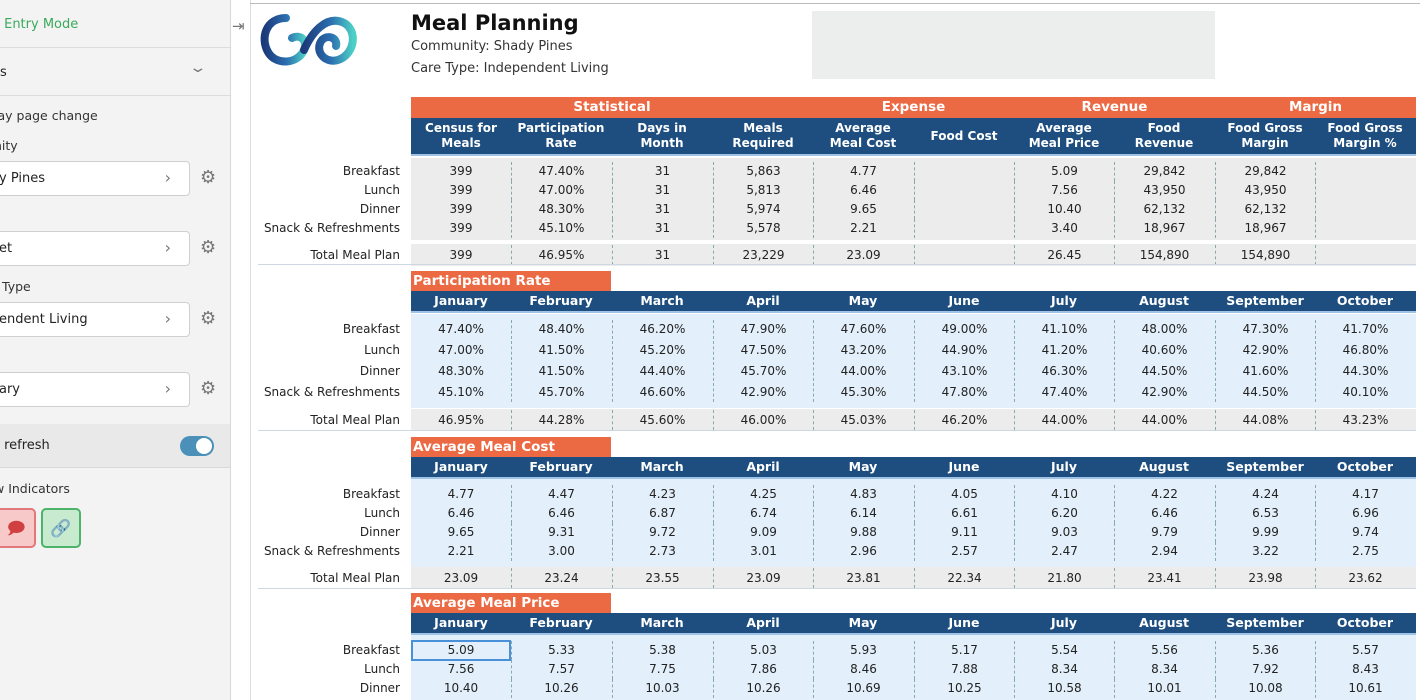  Describe the element at coordinates (662, 532) in the screenshot. I see `section-1-cell: 9.72` at that location.